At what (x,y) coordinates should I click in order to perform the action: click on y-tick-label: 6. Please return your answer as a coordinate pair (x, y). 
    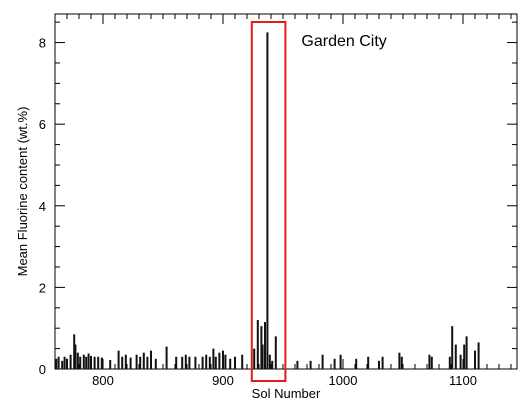
    Looking at the image, I should click on (42, 124).